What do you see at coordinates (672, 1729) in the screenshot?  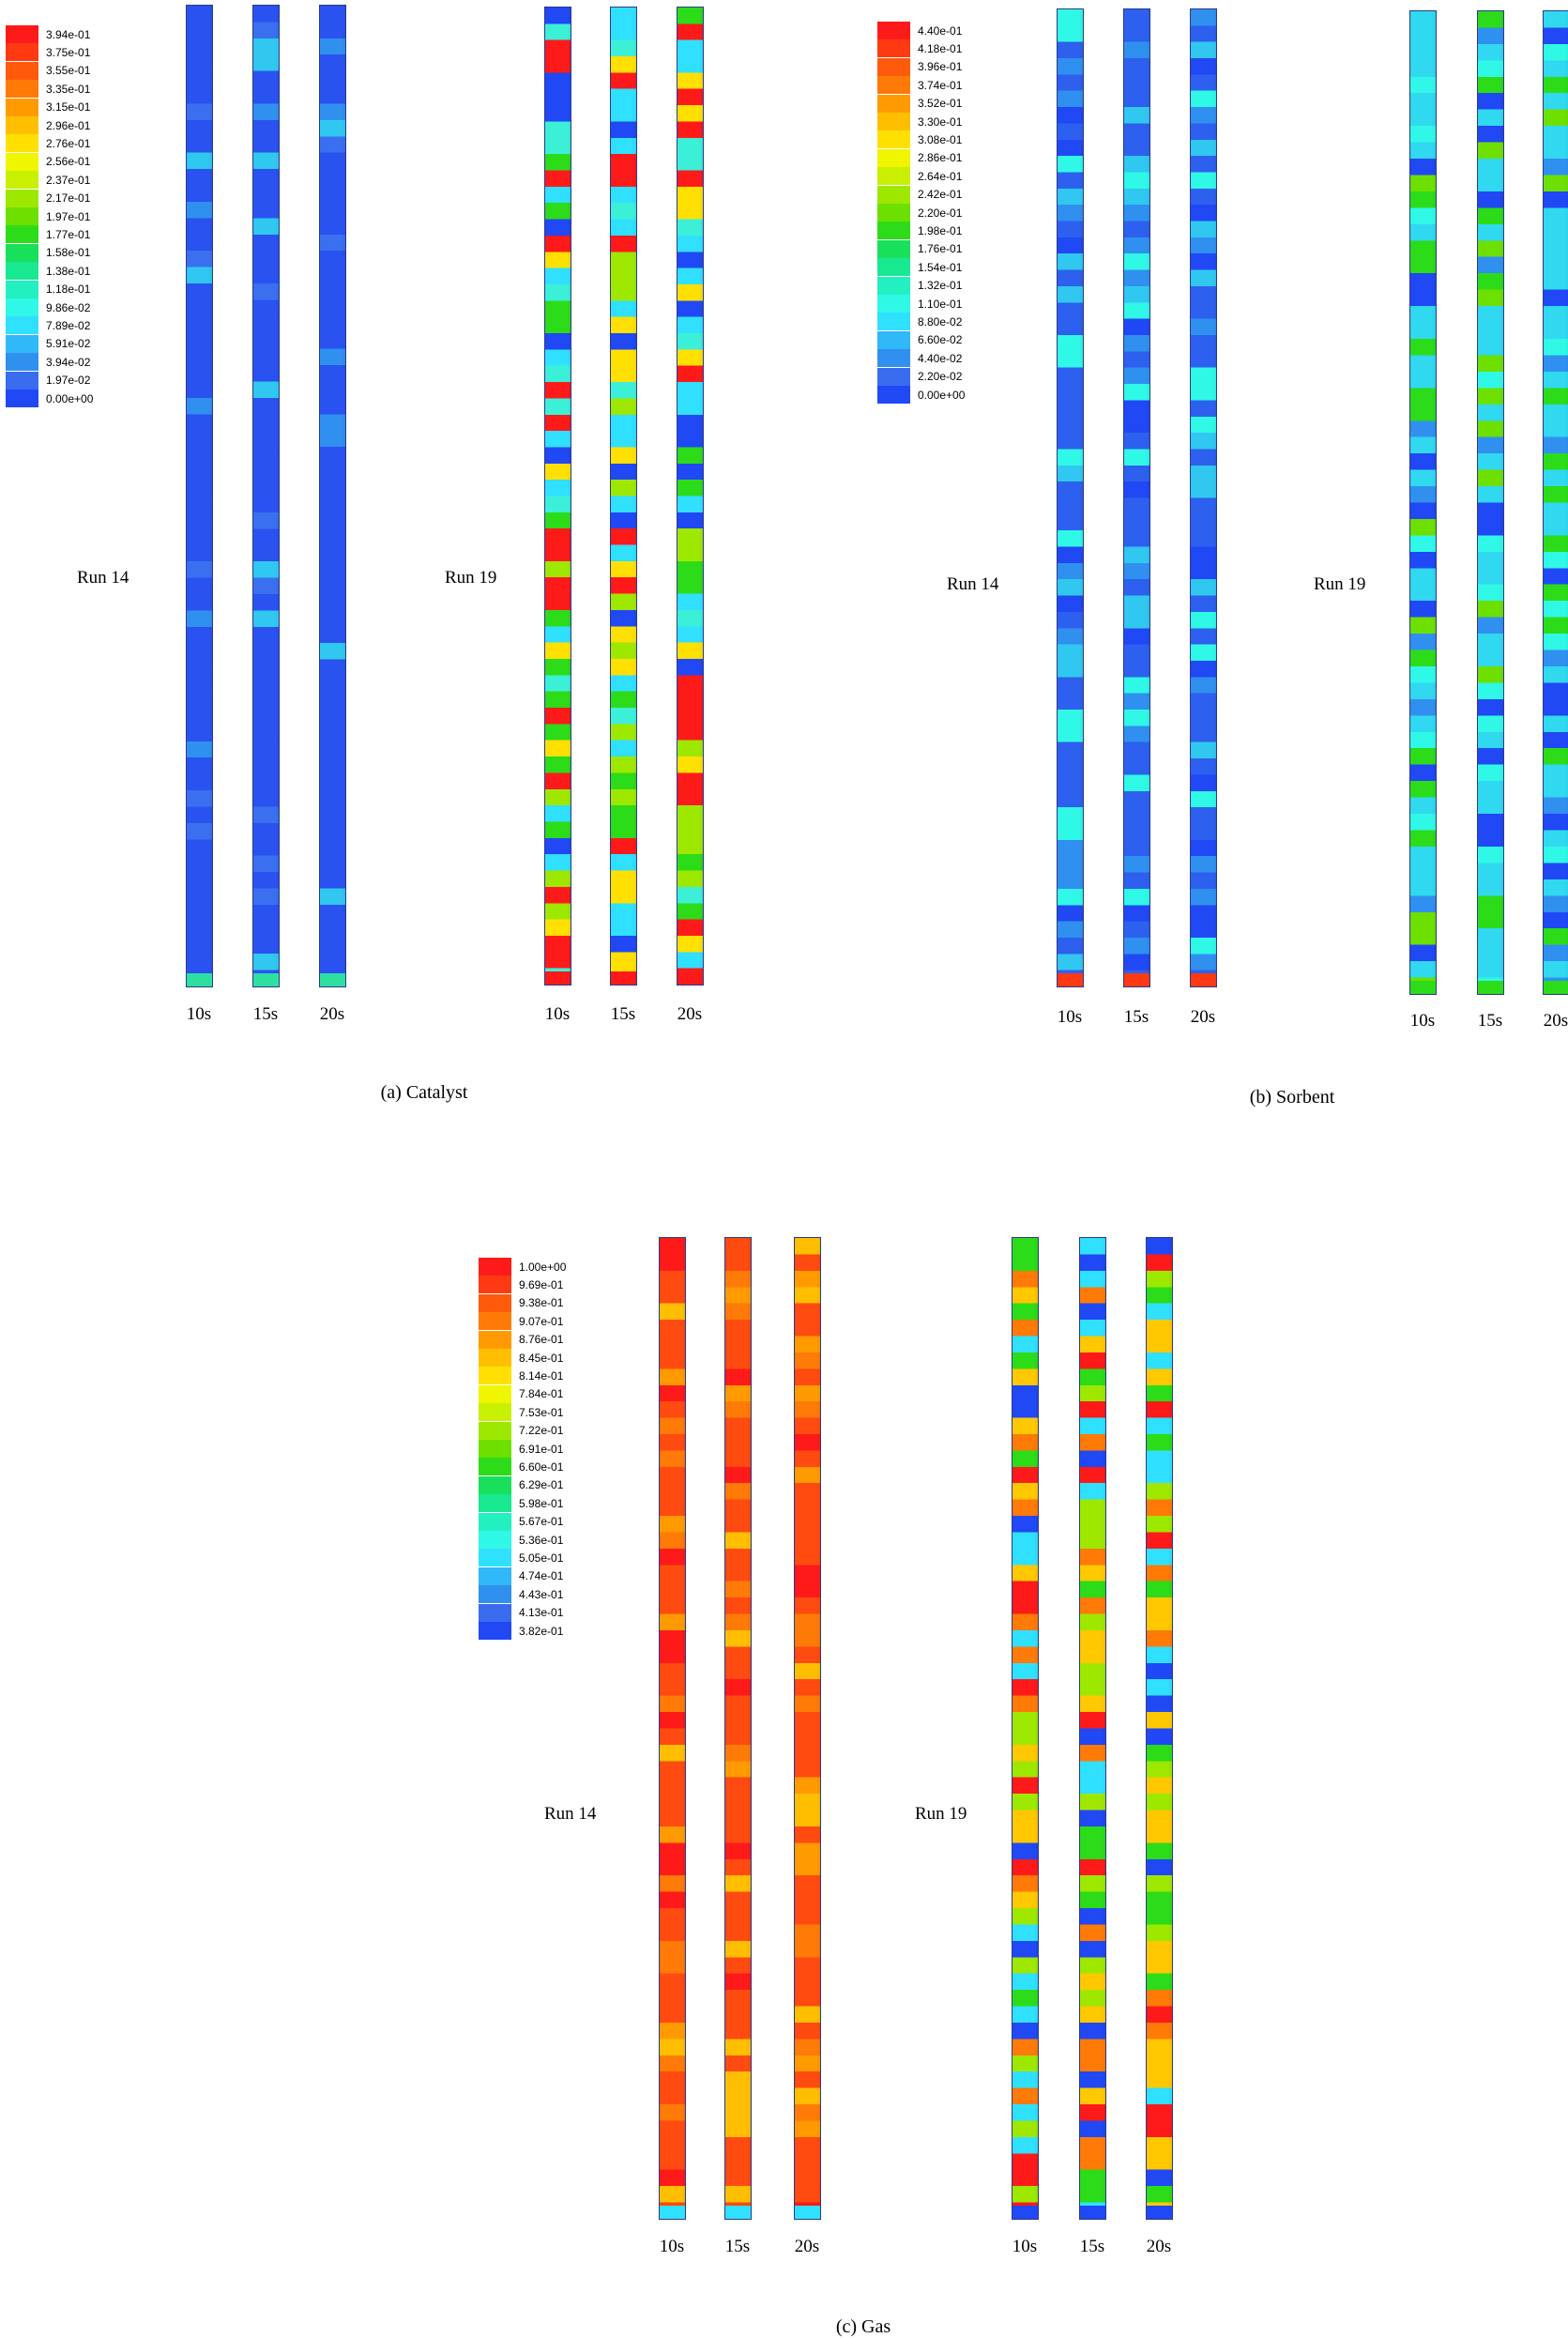 I see `contour-column-gas-run14-10s` at bounding box center [672, 1729].